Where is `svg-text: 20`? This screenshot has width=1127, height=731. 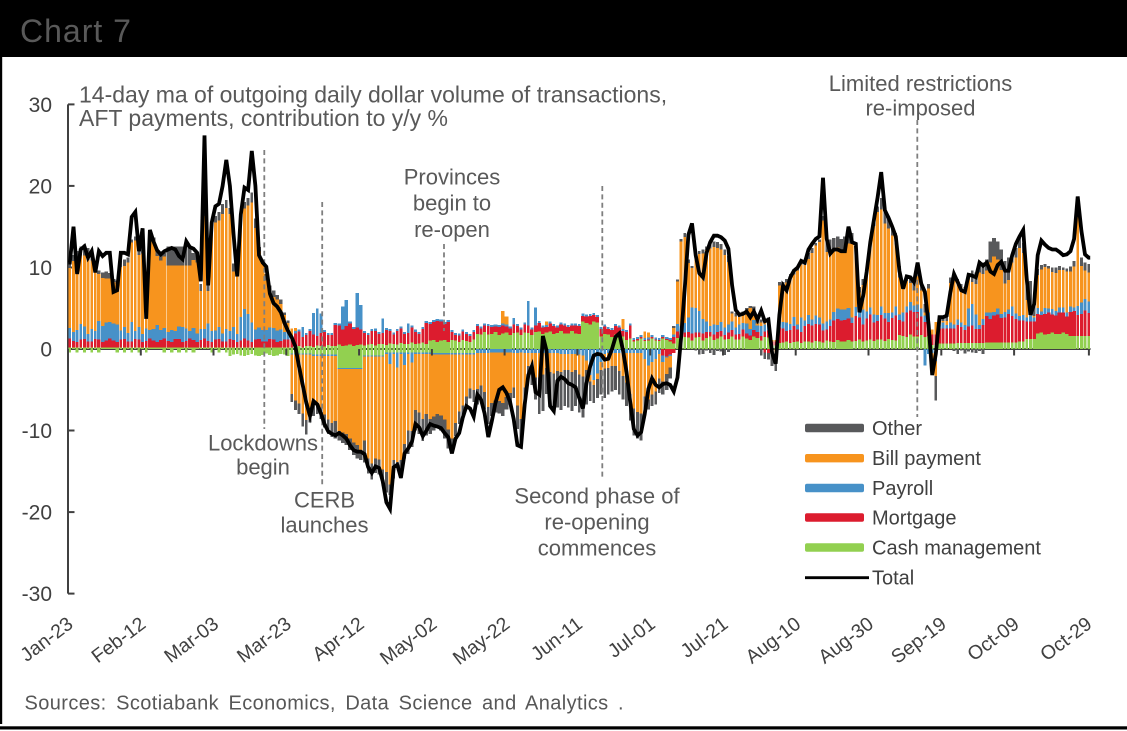 svg-text: 20 is located at coordinates (40, 186).